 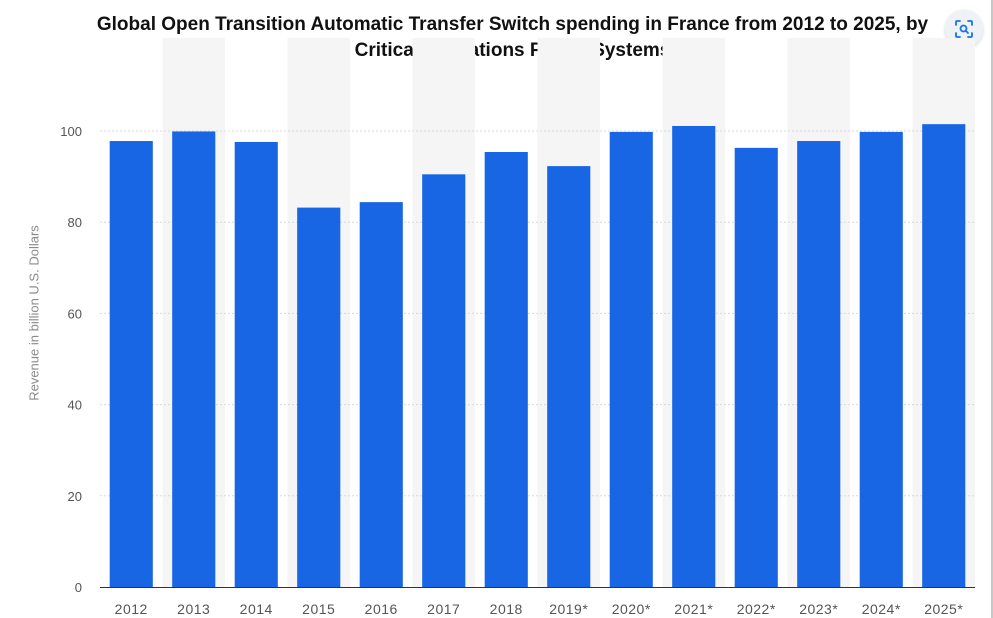 I want to click on y-tick-label: 60, so click(x=75, y=313).